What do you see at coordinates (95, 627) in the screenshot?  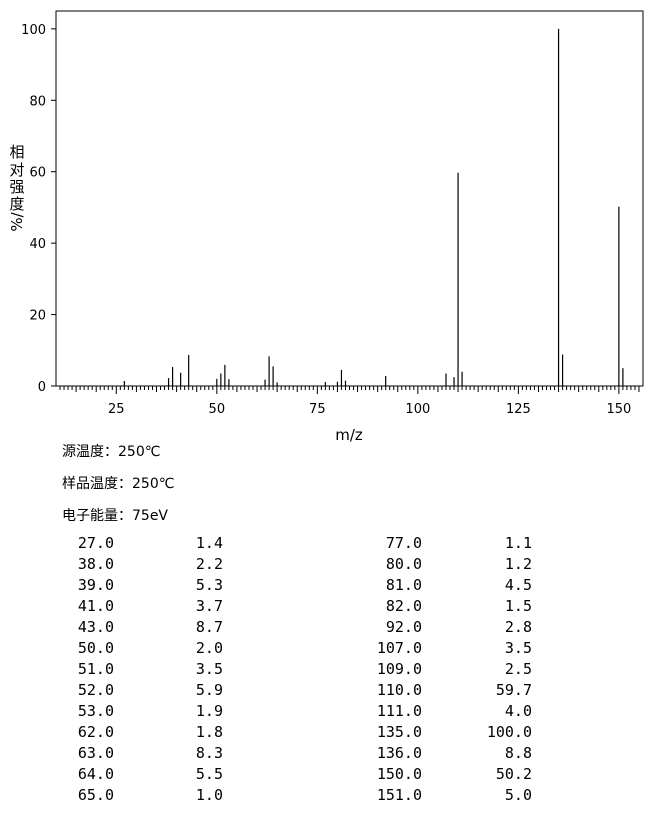 I see `left-mz-cell: 43.0` at bounding box center [95, 627].